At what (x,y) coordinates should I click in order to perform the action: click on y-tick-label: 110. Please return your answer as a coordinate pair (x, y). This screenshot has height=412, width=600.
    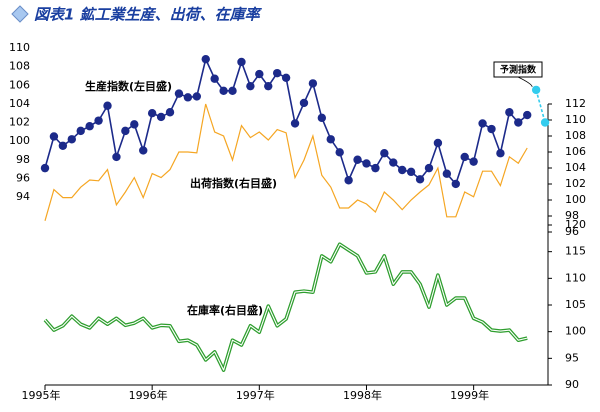
    Looking at the image, I should click on (19, 47).